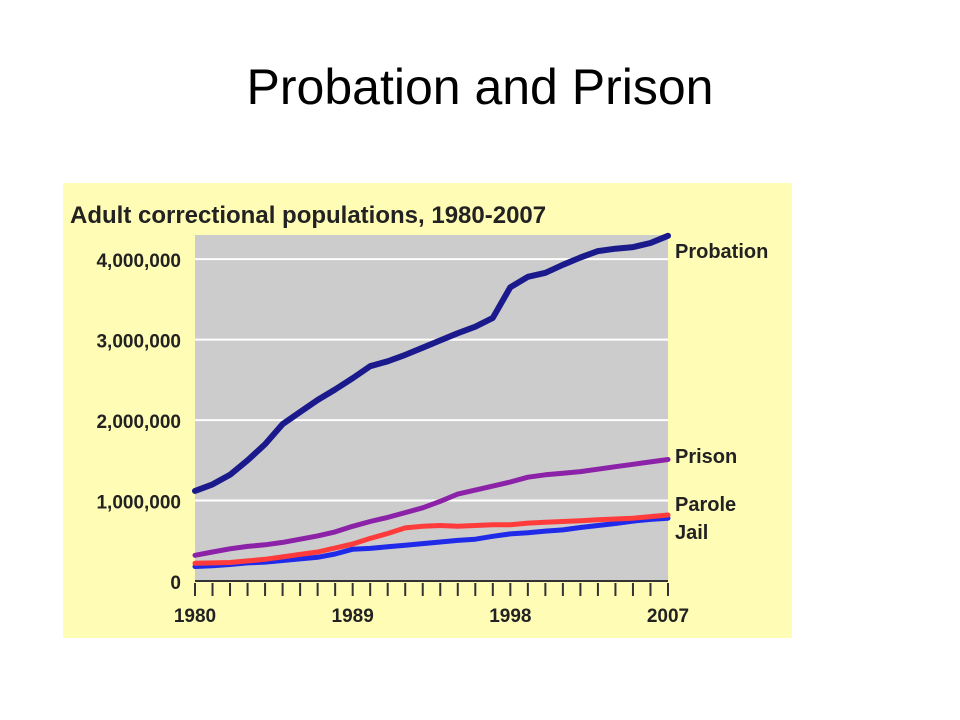 The width and height of the screenshot is (960, 720). I want to click on y-tick-label: 0, so click(175, 583).